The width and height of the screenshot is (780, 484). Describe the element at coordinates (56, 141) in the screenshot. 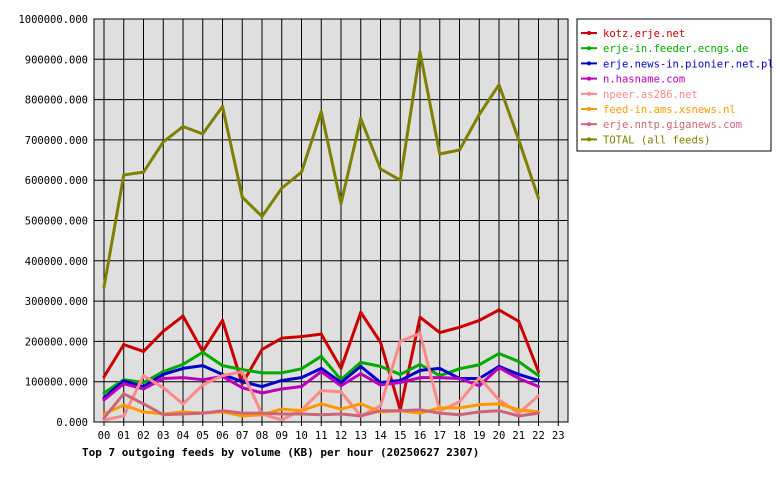

I see `y-tick-label: 700000.000` at that location.